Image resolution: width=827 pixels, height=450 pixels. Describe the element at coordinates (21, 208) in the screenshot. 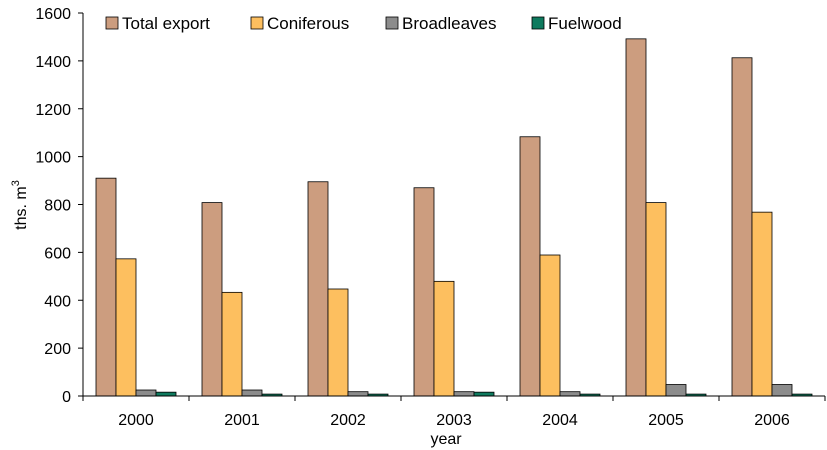

I see `y-axis-title-text: ths. m` at that location.